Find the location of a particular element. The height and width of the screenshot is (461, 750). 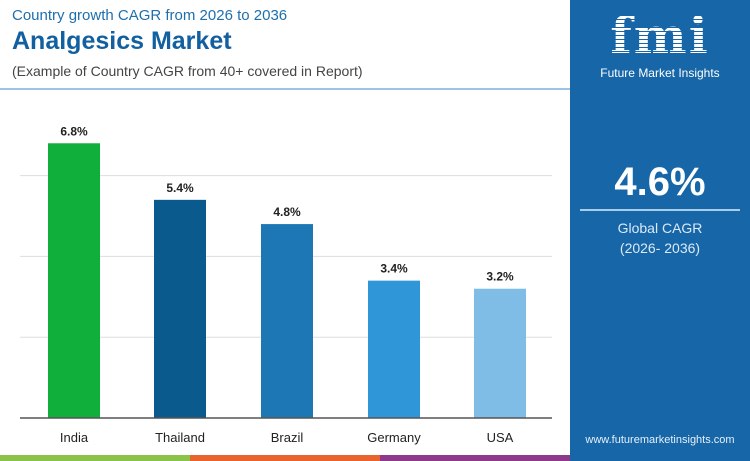

chart-subtitle: Country growth CAGR from 2026 to 2036 is located at coordinates (150, 15).